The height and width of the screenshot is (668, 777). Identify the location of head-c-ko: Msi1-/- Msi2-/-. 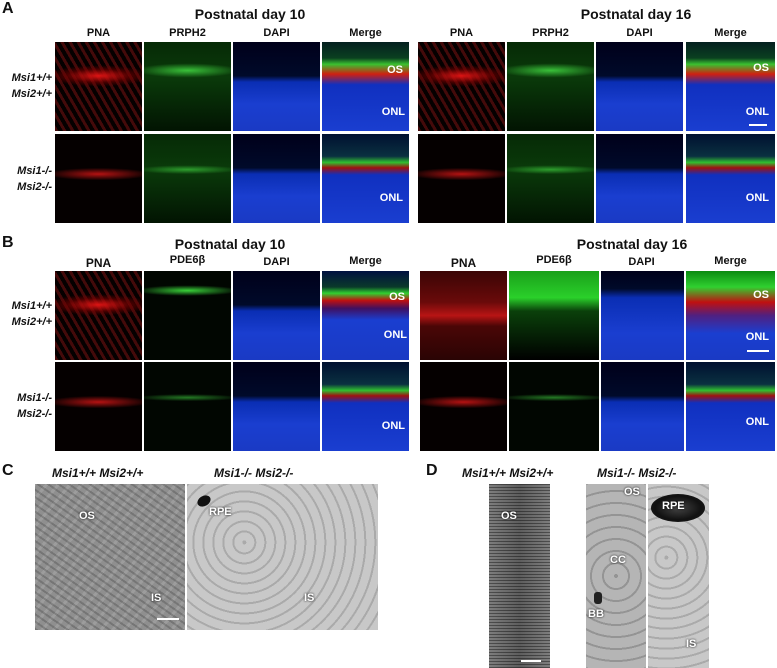
(254, 473).